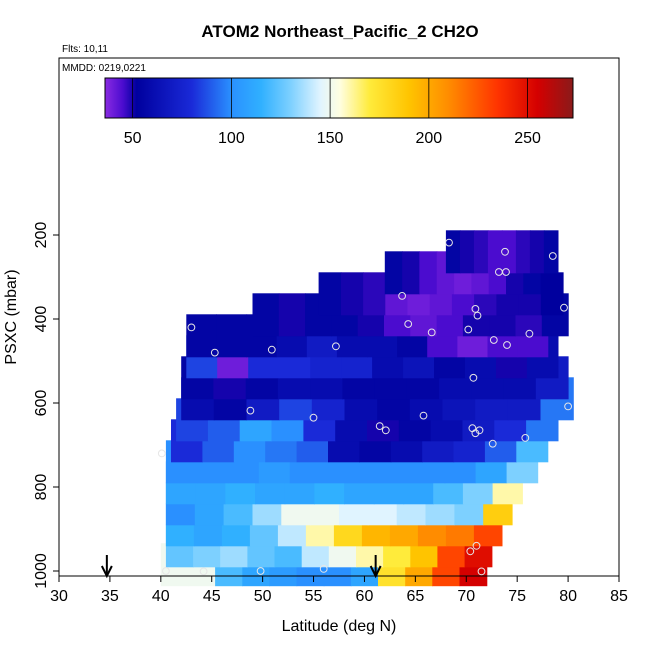  Describe the element at coordinates (59, 596) in the screenshot. I see `x-tick-label: 30` at that location.